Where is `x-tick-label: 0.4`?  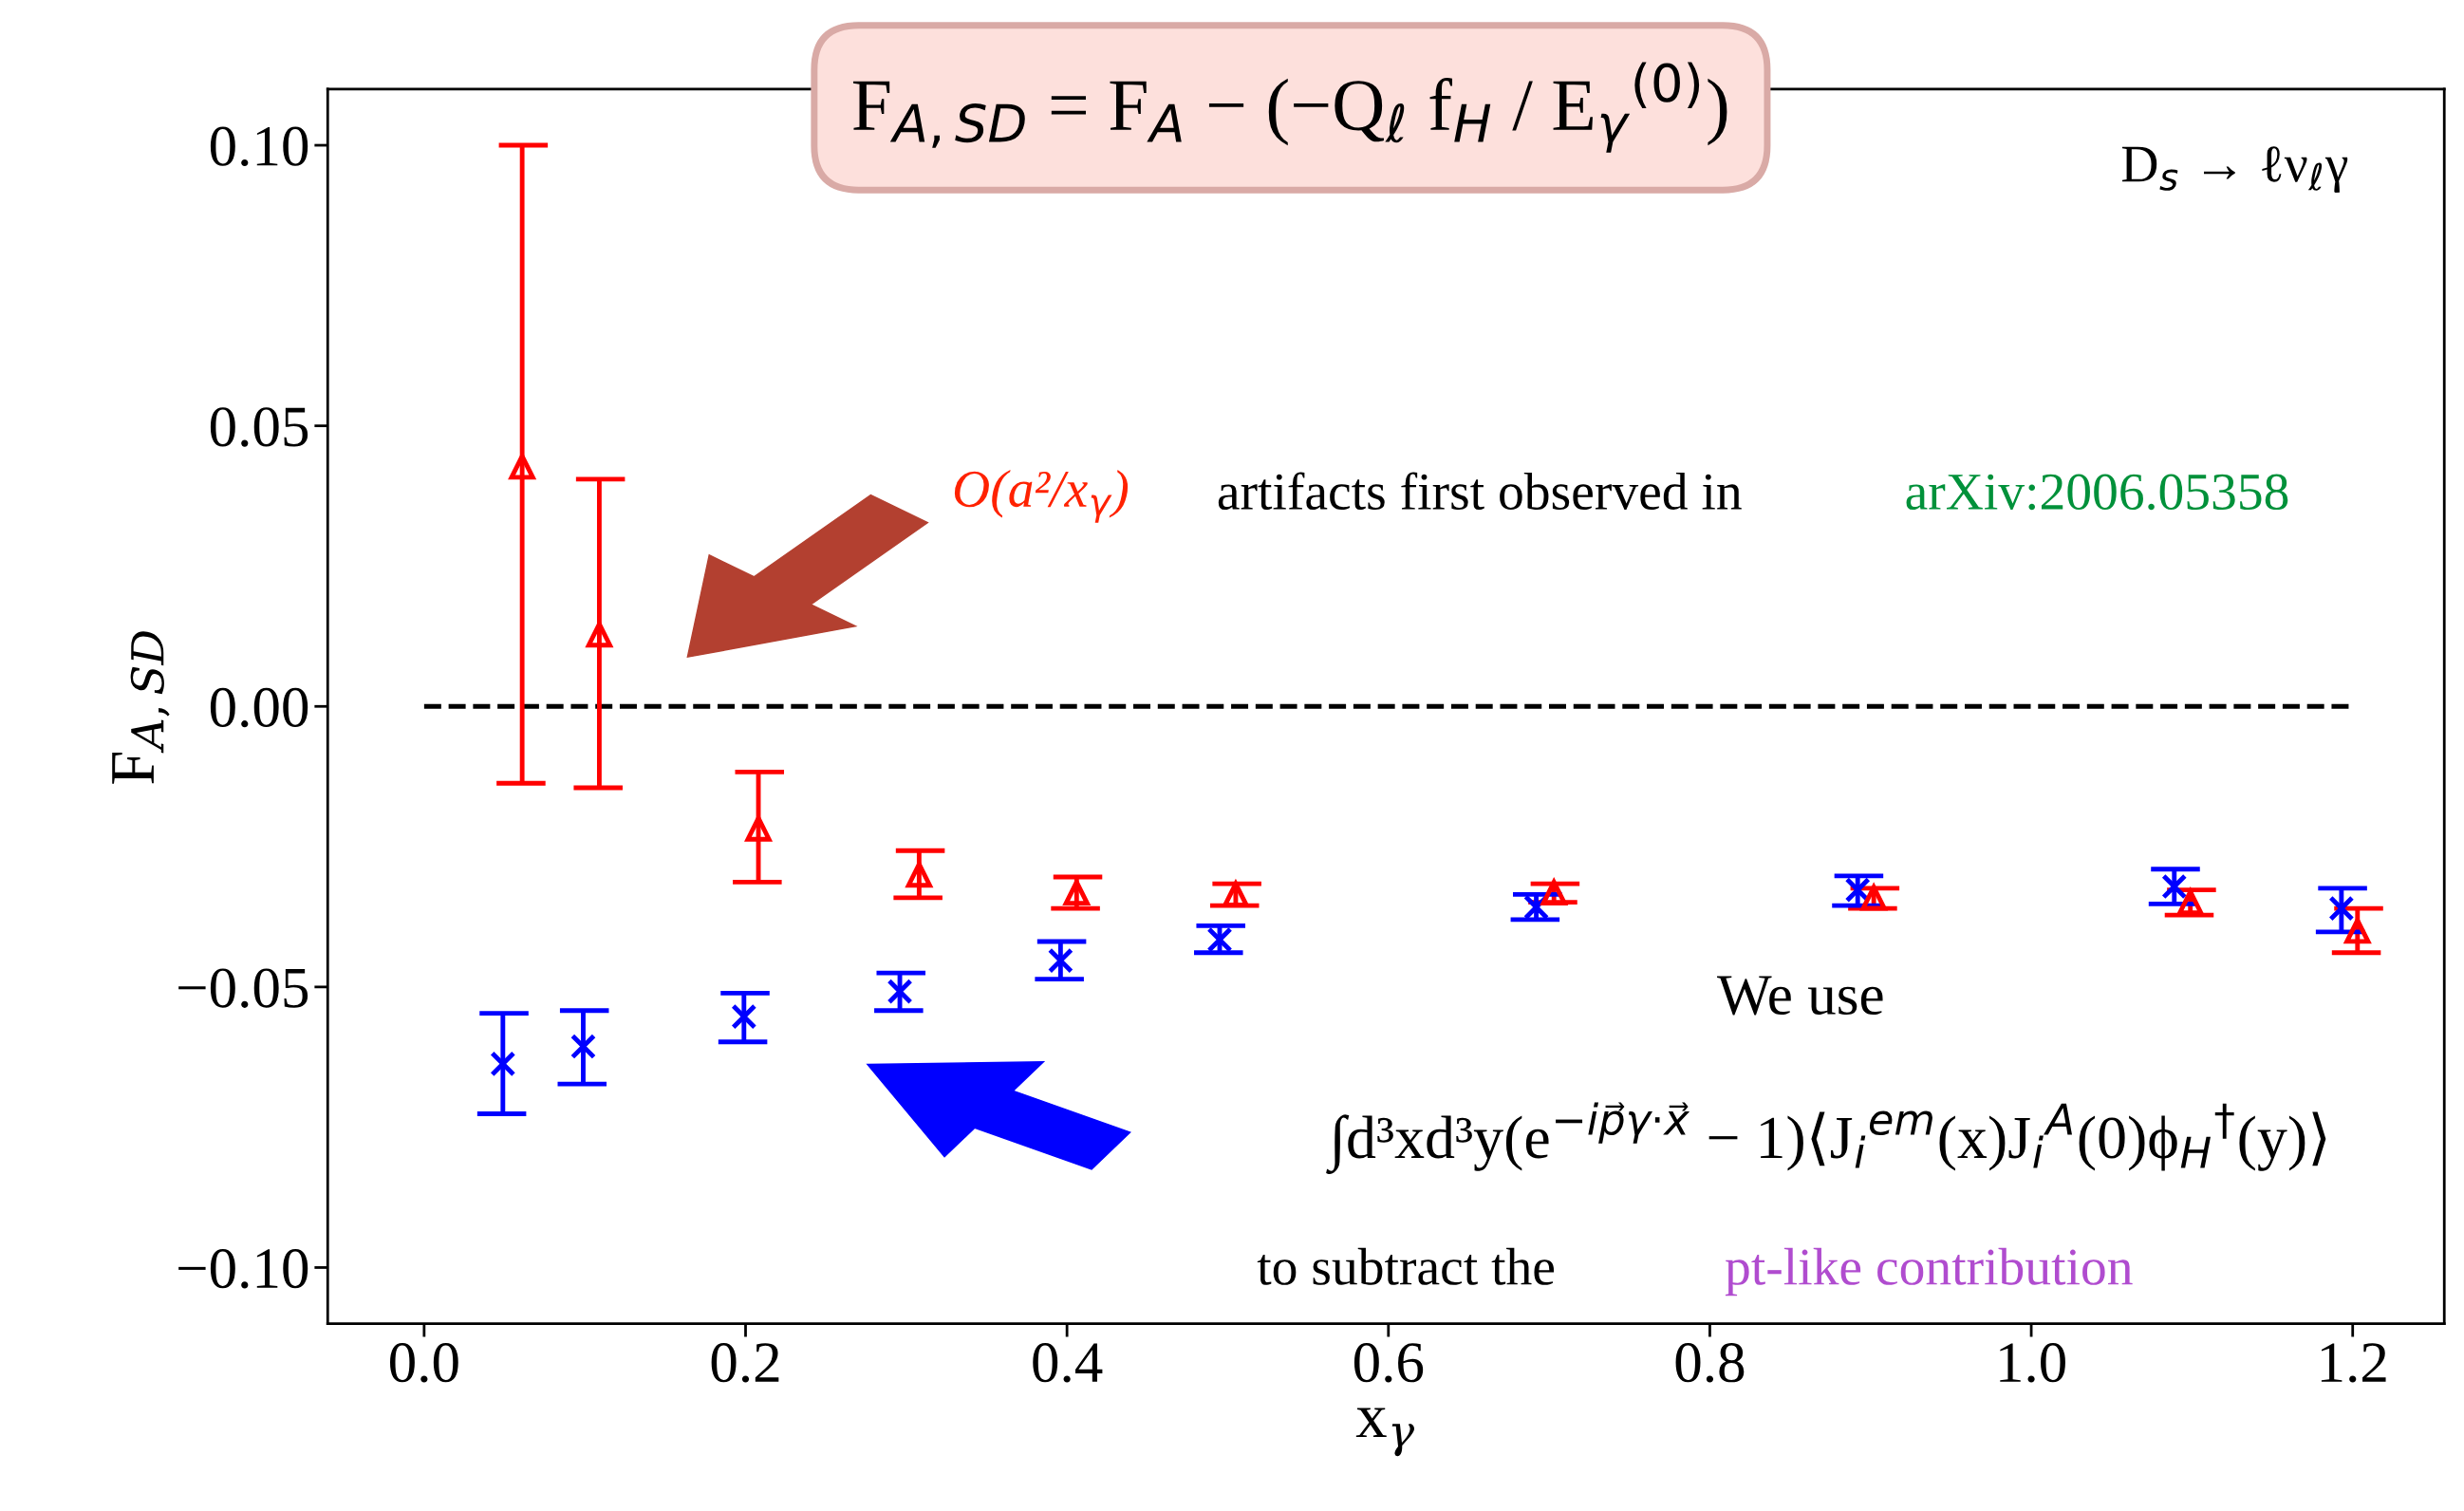 x-tick-label: 0.4 is located at coordinates (1068, 1363).